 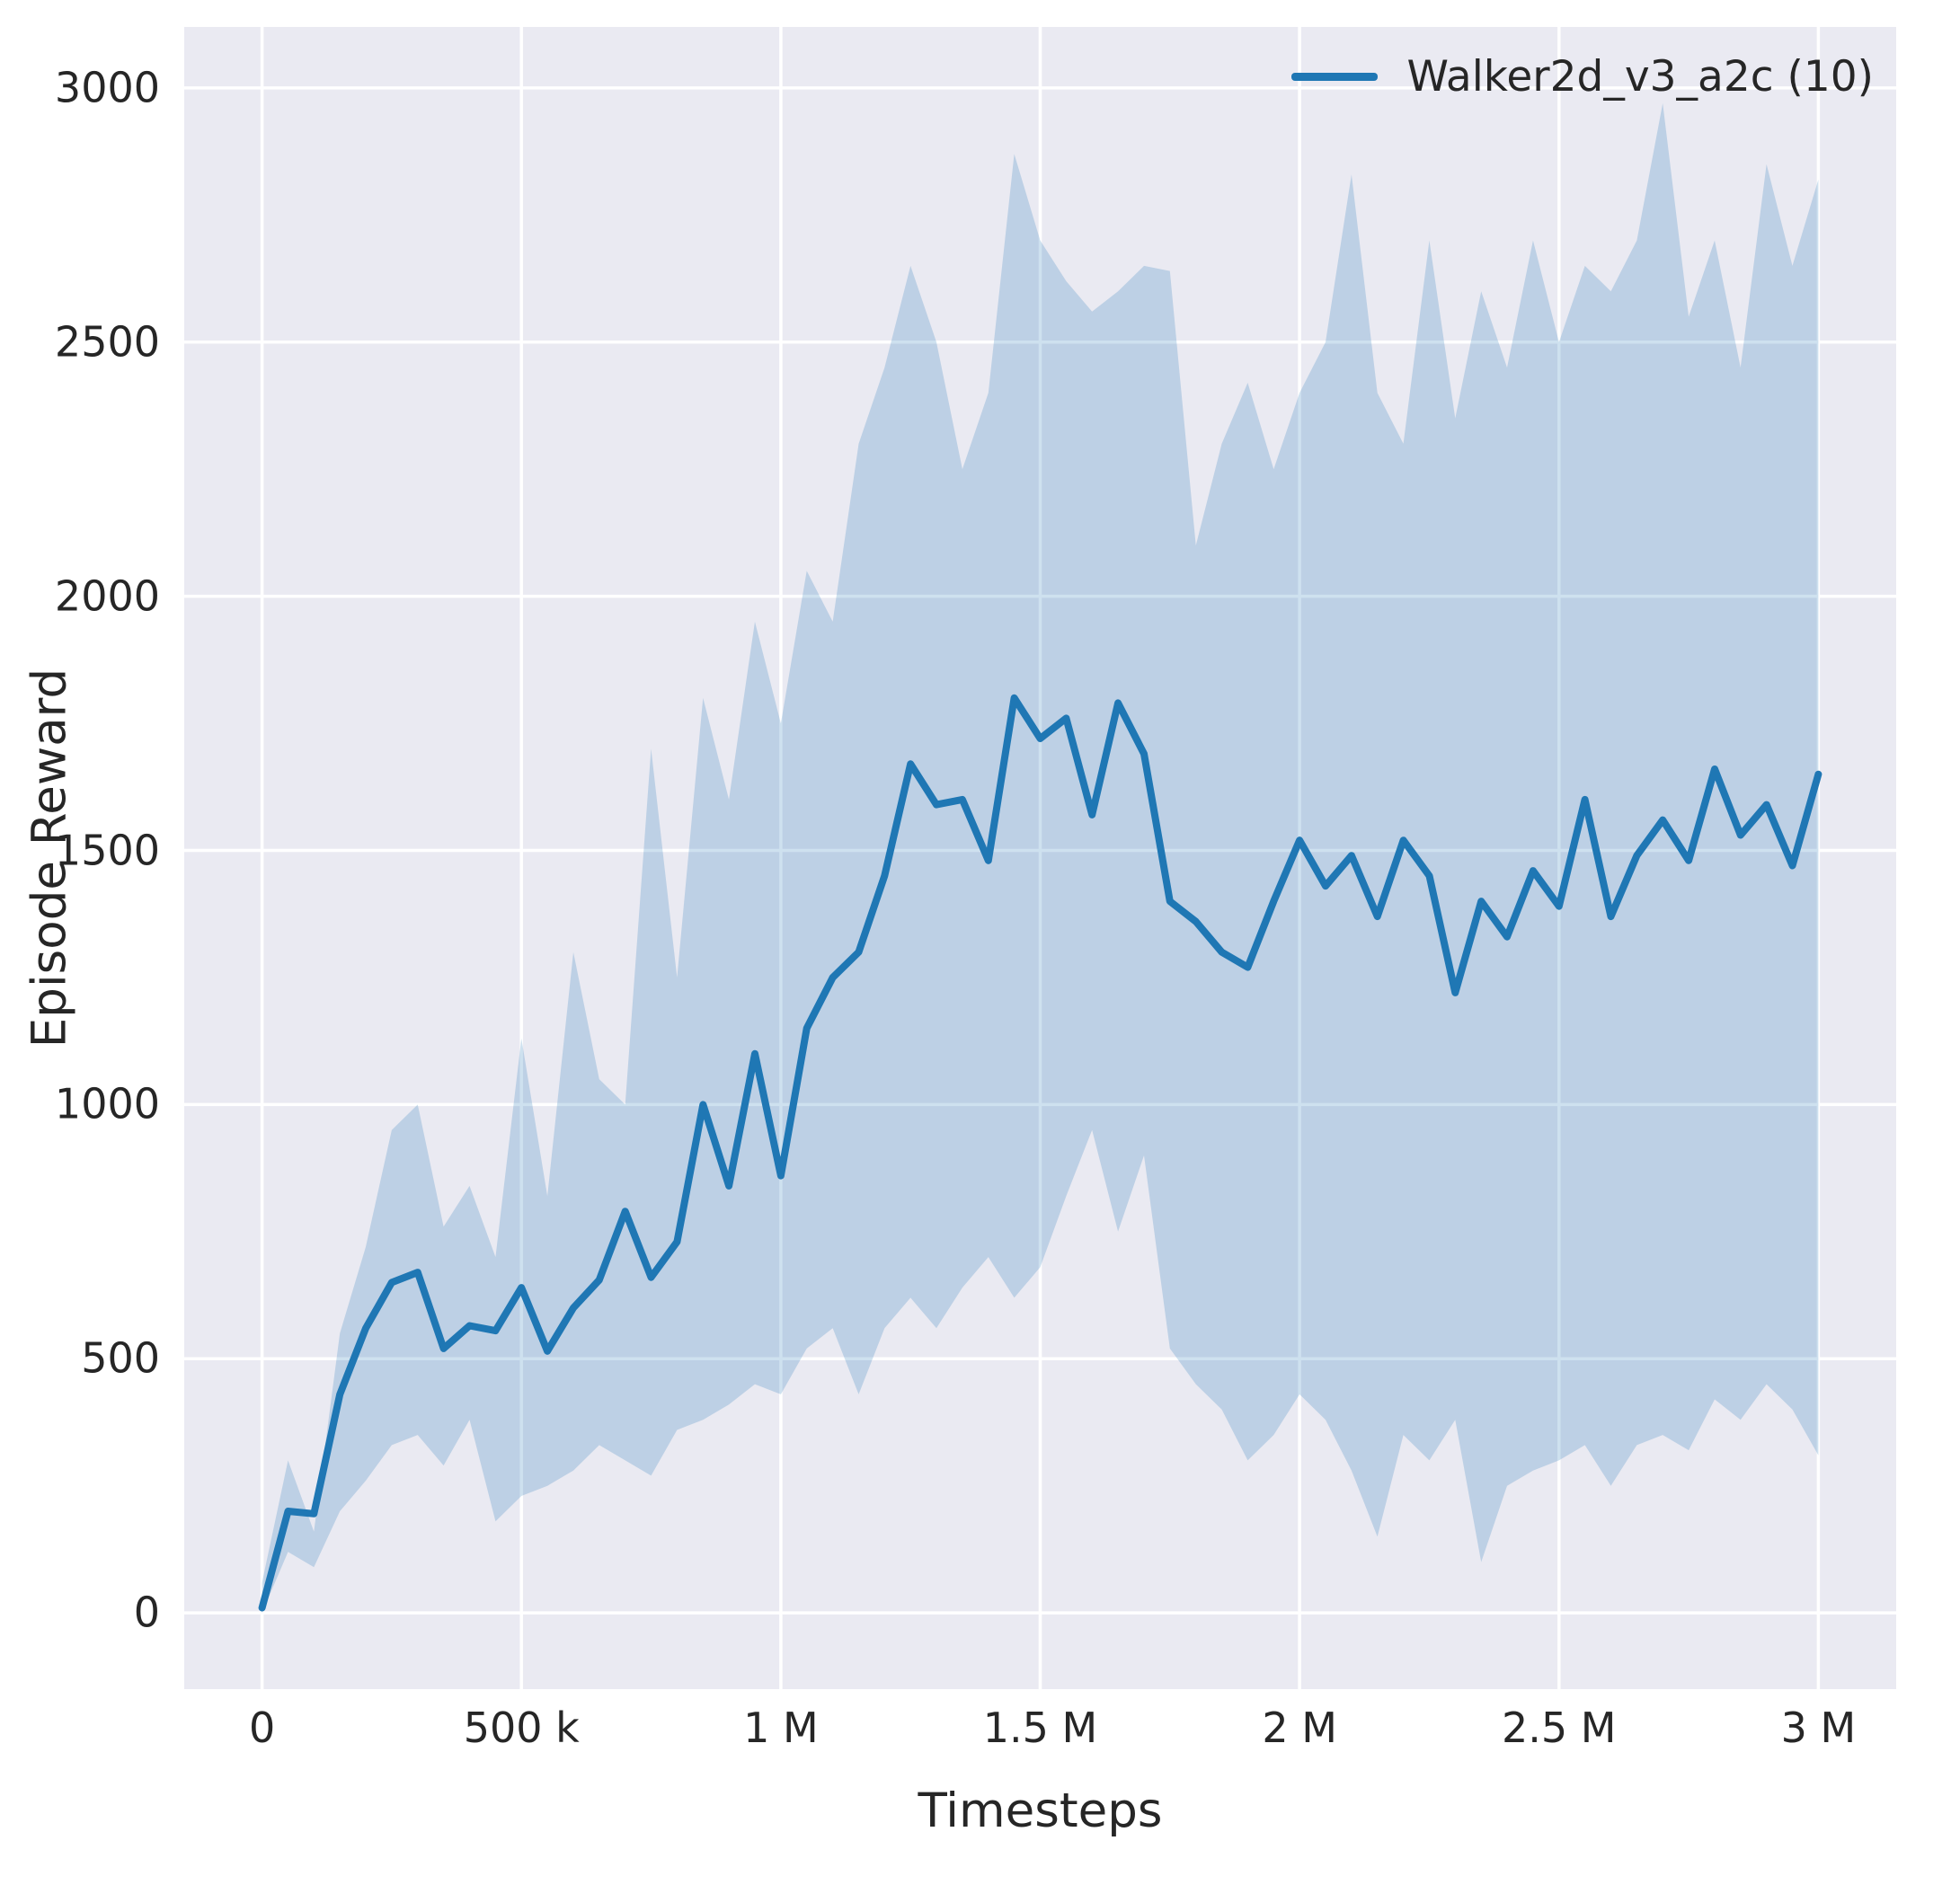 What do you see at coordinates (147, 1612) in the screenshot?
I see `y-tick-label: 0` at bounding box center [147, 1612].